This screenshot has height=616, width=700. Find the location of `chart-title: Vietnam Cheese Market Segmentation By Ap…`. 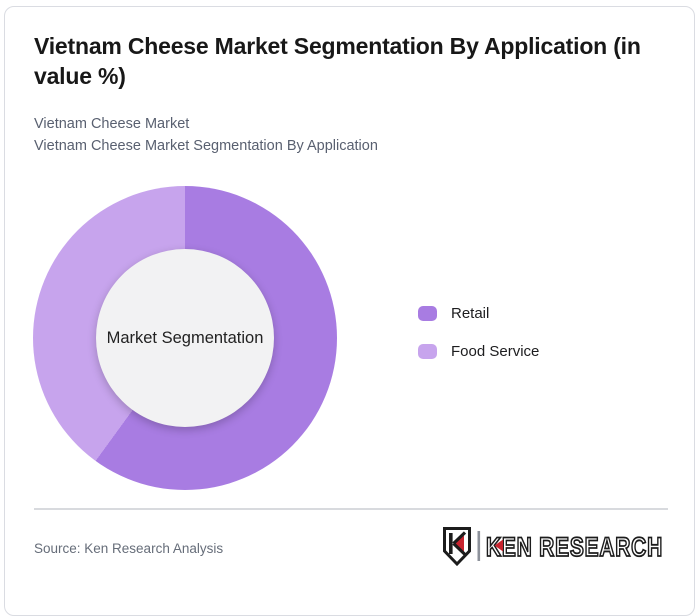

chart-title: Vietnam Cheese Market Segmentation By Ap… is located at coordinates (337, 61).